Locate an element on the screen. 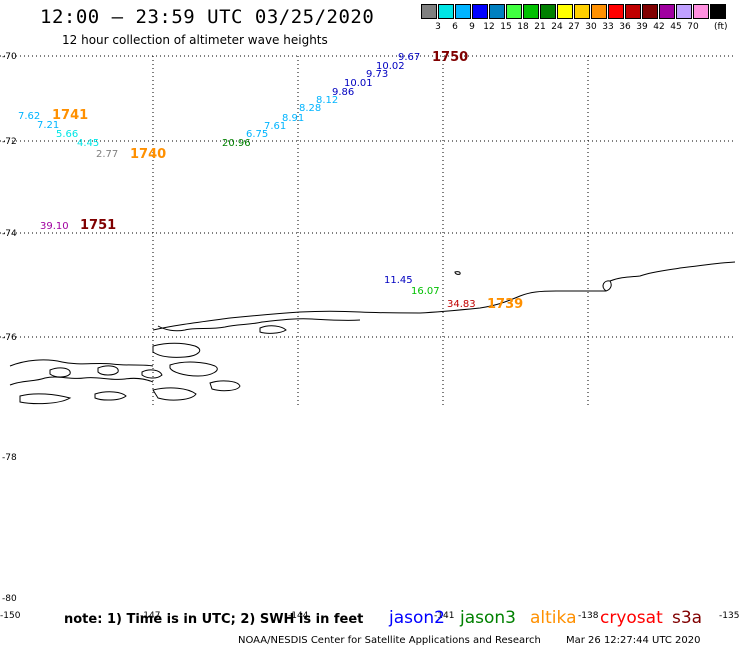 This screenshot has width=740, height=650. legend-s3a: s3a is located at coordinates (687, 618).